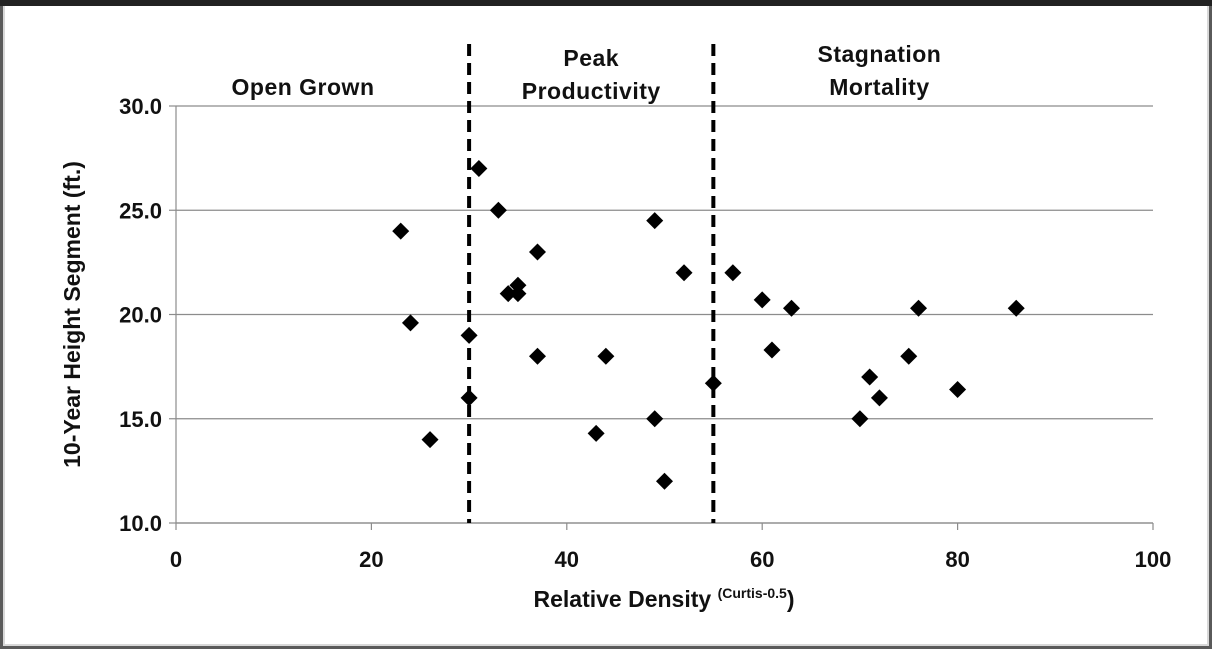 The width and height of the screenshot is (1212, 649). What do you see at coordinates (791, 599) in the screenshot?
I see `x-axis-title-close: )` at bounding box center [791, 599].